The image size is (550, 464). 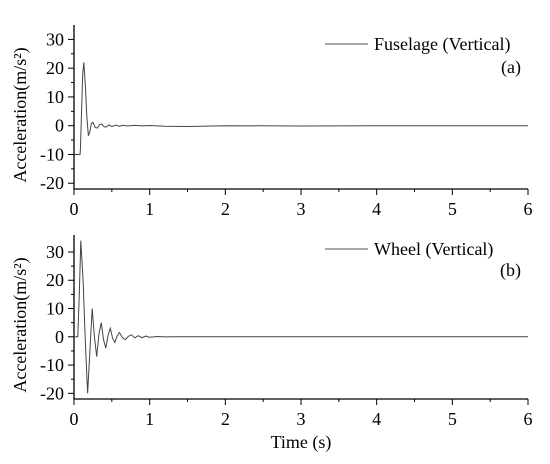 What do you see at coordinates (511, 67) in the screenshot?
I see `panel-1-label: (a)` at bounding box center [511, 67].